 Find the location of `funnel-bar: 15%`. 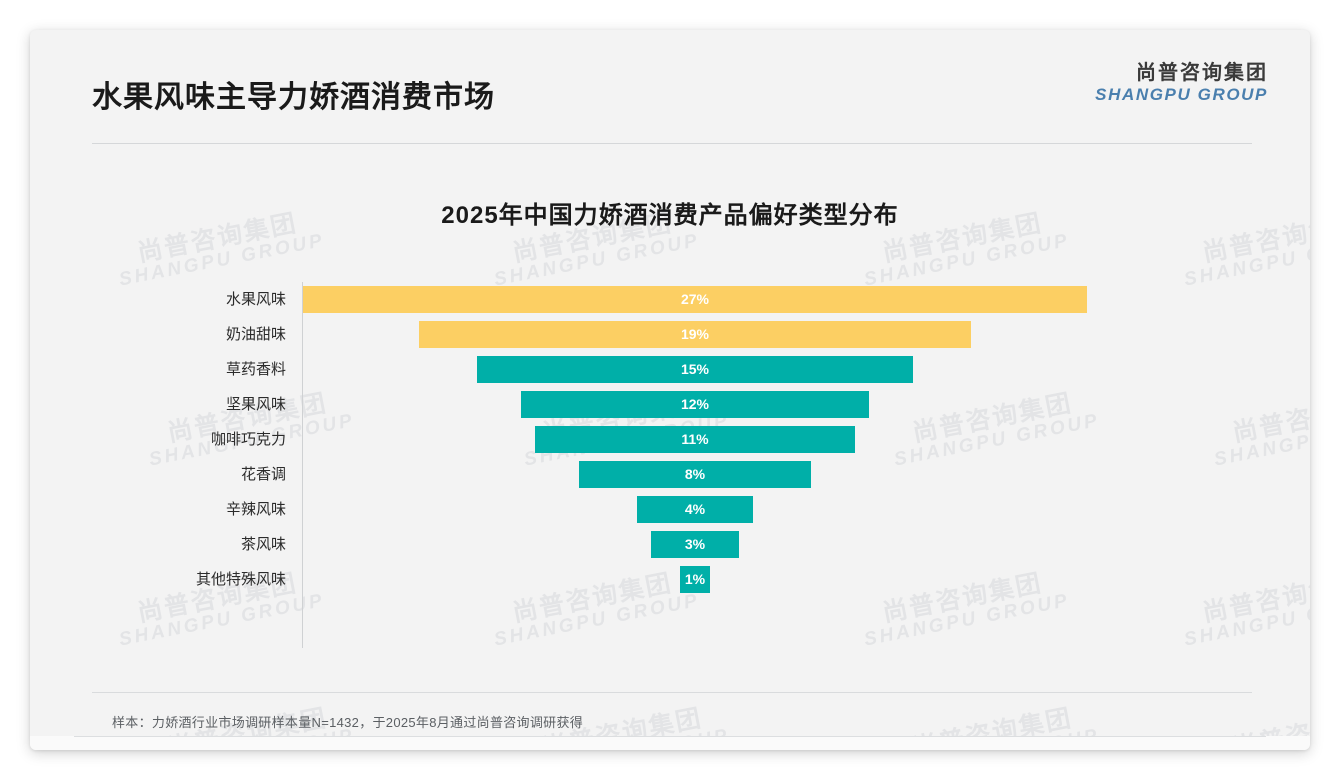

funnel-bar: 15% is located at coordinates (695, 369).